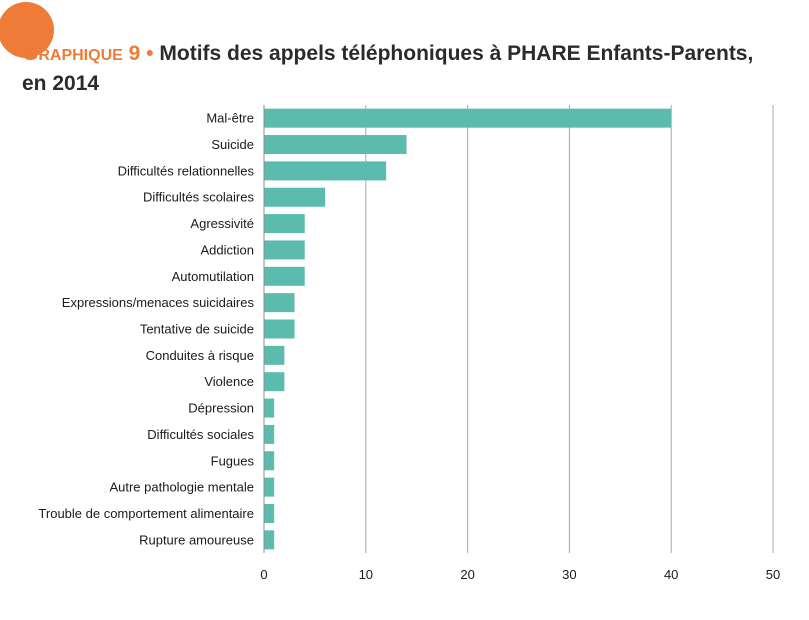 This screenshot has width=809, height=620. Describe the element at coordinates (213, 276) in the screenshot. I see `category-label-6: Automutilation` at that location.